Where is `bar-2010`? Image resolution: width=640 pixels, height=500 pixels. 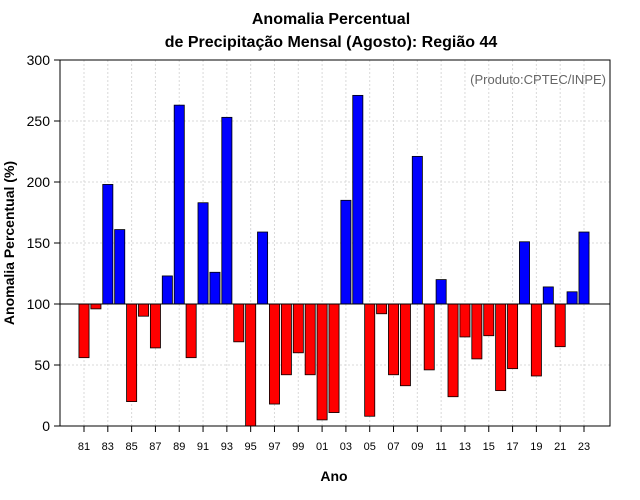 bar-2010 is located at coordinates (429, 337).